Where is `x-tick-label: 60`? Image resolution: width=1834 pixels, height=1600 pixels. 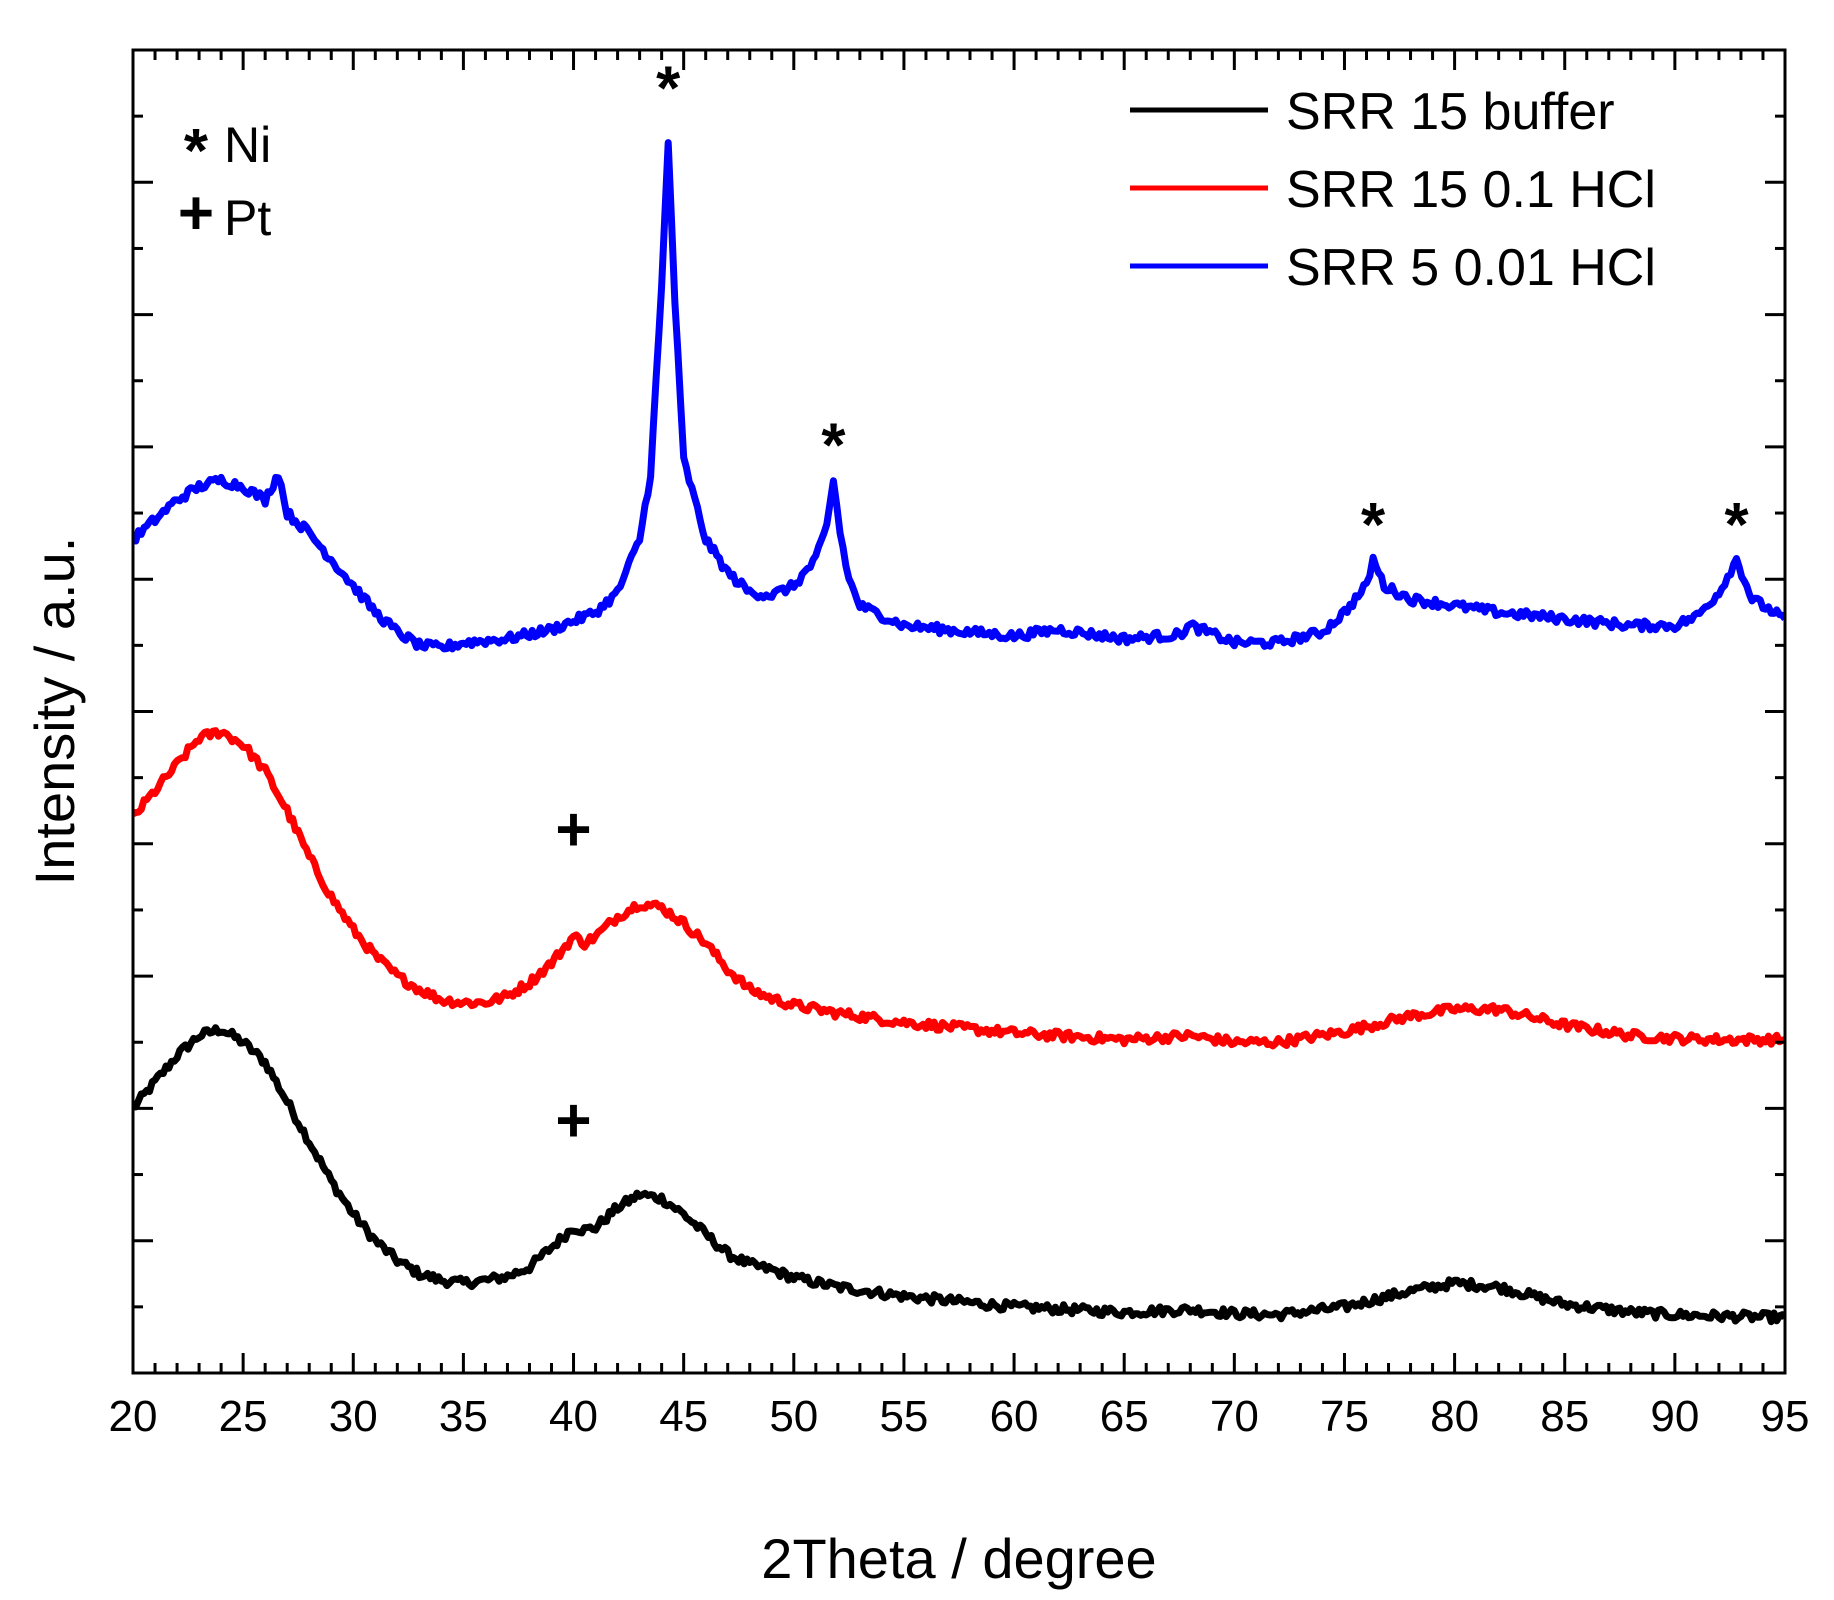
x-tick-label: 60 is located at coordinates (1014, 1416).